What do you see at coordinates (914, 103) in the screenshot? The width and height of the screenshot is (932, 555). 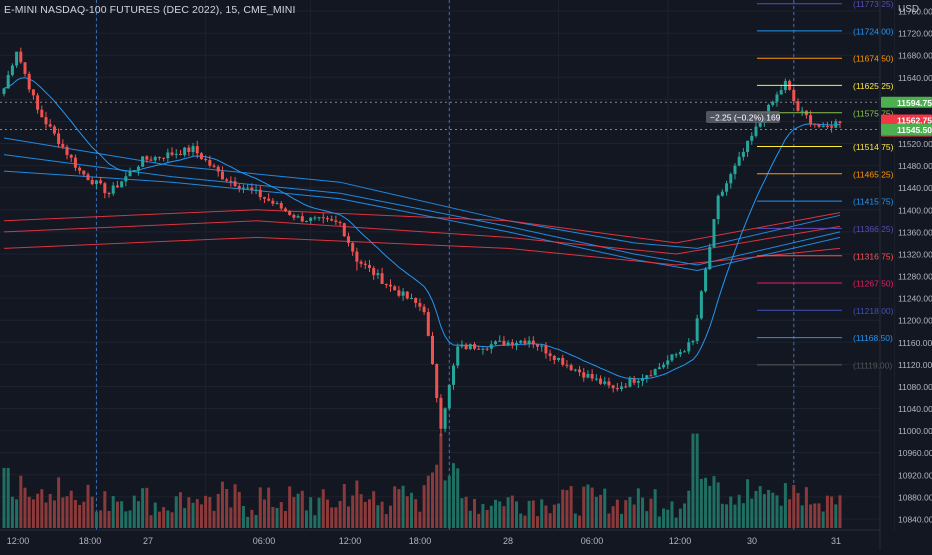 I see `high-price-badge-text: 11594.75` at bounding box center [914, 103].